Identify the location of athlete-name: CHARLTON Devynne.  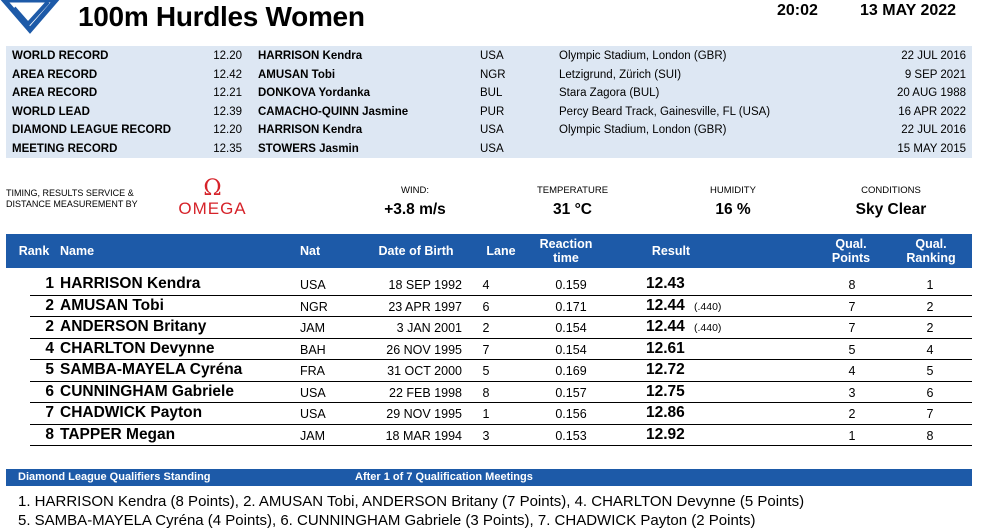
(137, 348).